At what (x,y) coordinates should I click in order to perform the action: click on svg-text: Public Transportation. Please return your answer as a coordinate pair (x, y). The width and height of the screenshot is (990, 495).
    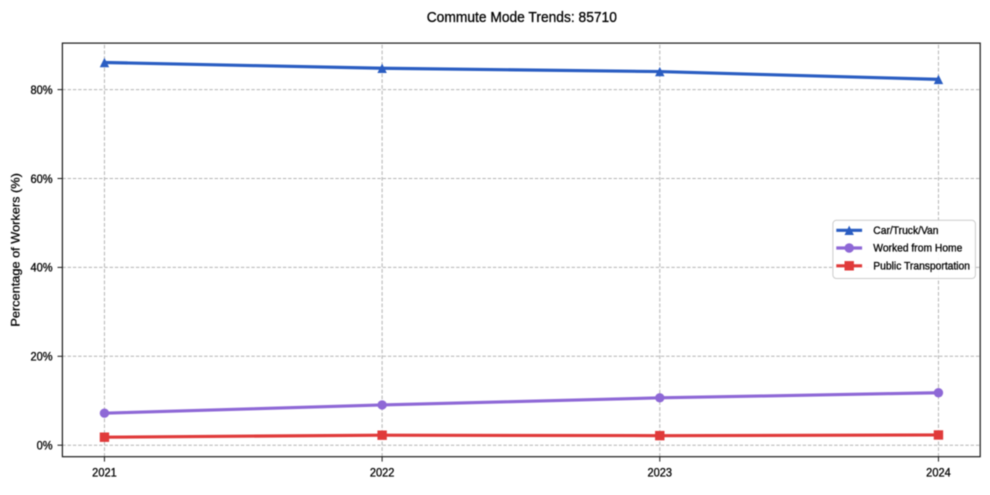
    Looking at the image, I should click on (921, 266).